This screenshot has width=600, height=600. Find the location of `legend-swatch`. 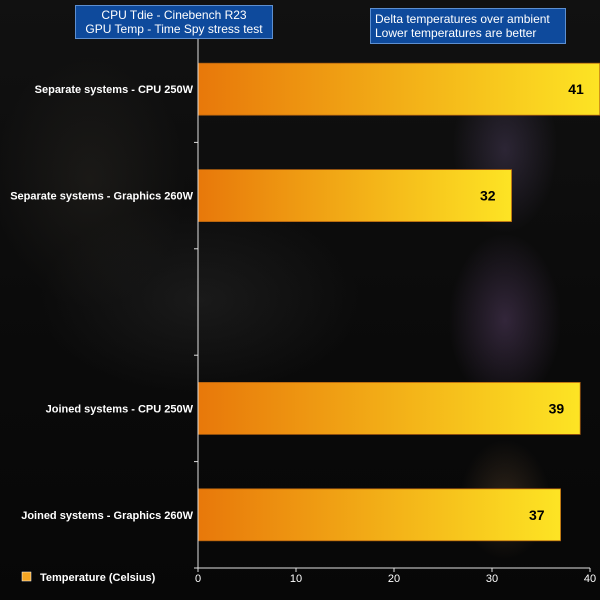

legend-swatch is located at coordinates (26, 576).